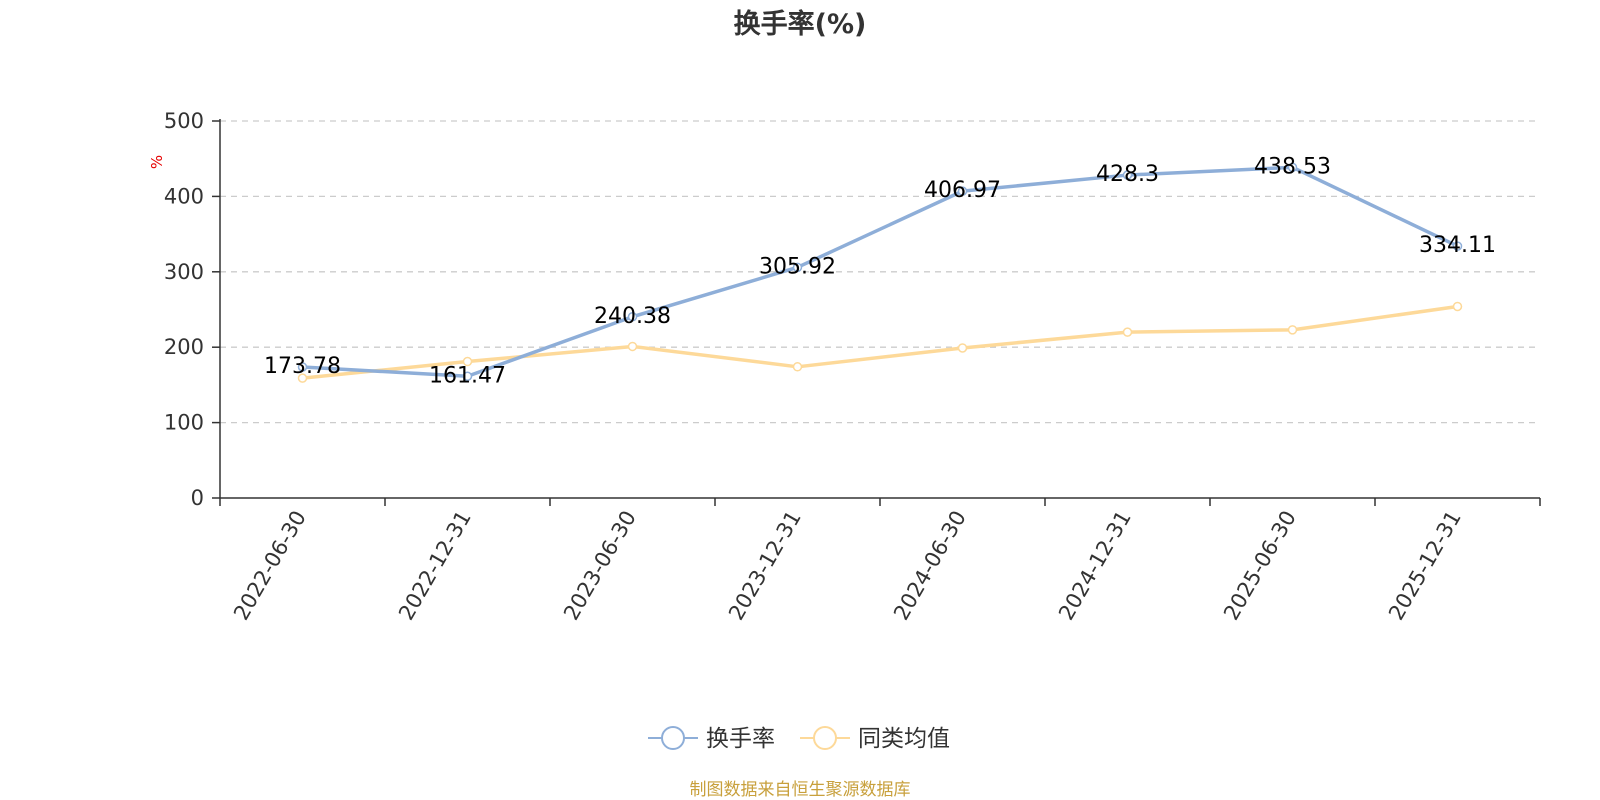  What do you see at coordinates (800, 790) in the screenshot?
I see `source-note: 制图数据来自恒生聚源数据库` at bounding box center [800, 790].